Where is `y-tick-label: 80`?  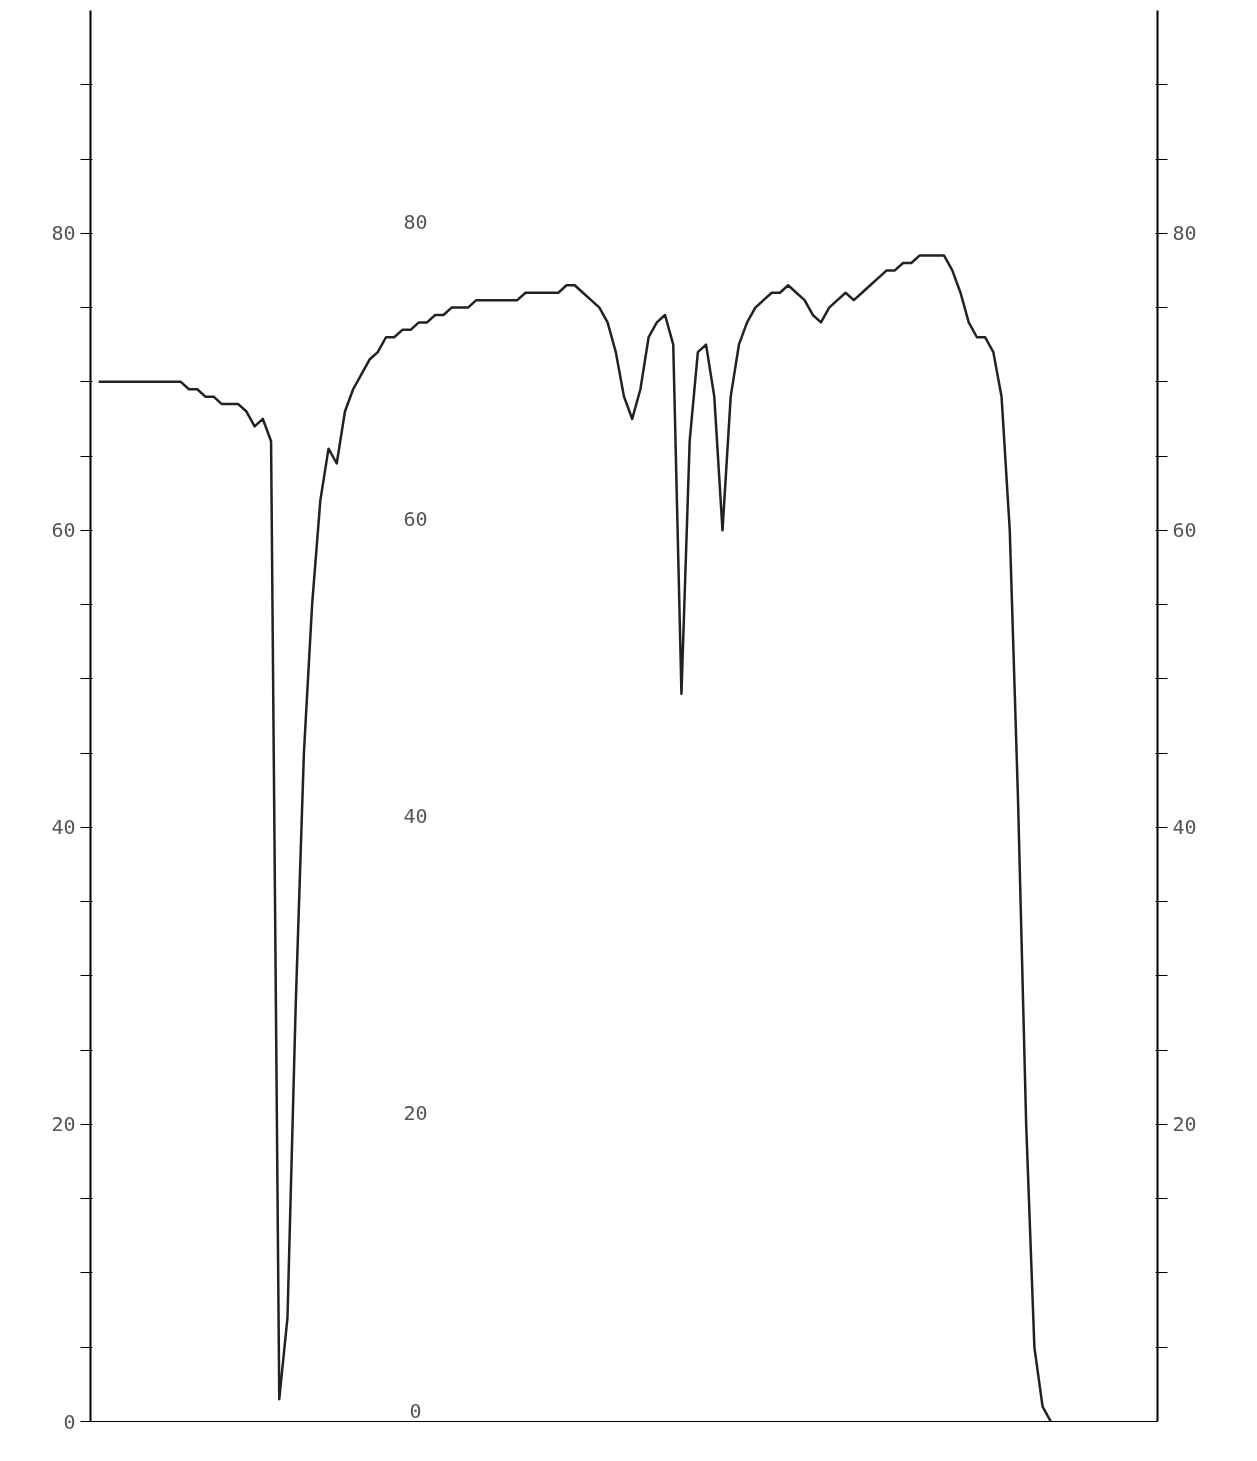
y-tick-label: 80 is located at coordinates (63, 233).